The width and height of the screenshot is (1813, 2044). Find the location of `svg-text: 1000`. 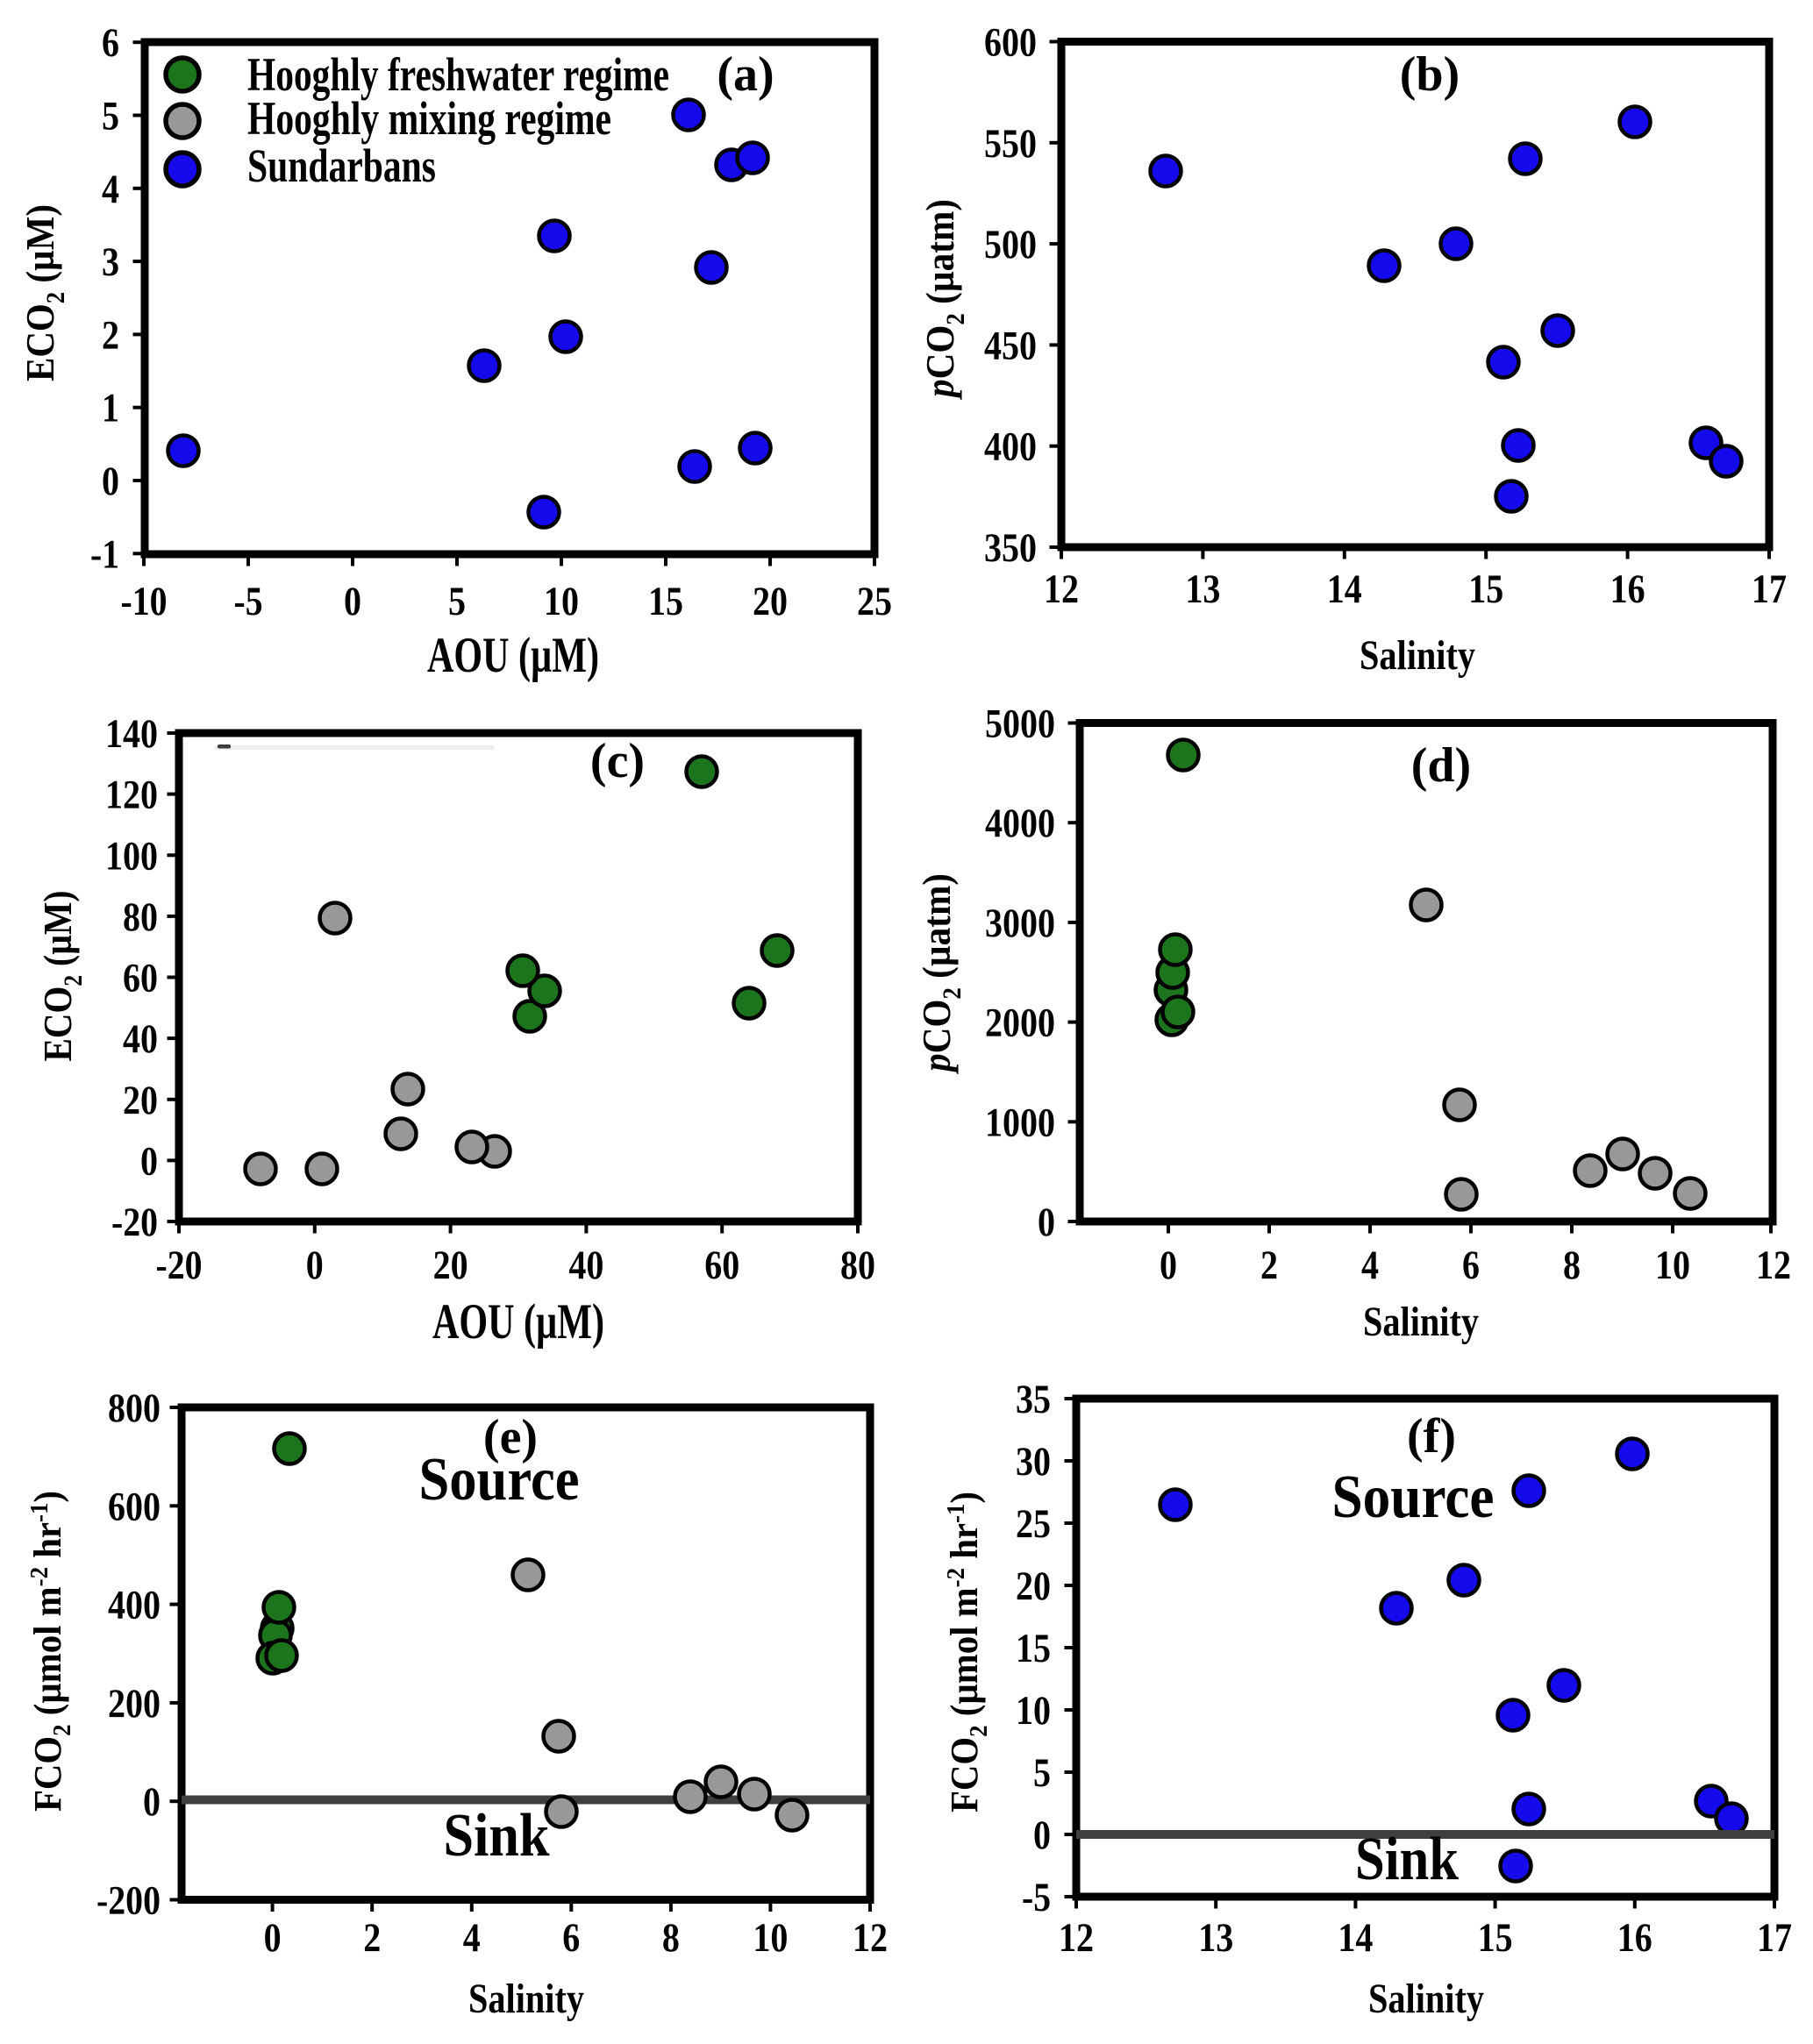

svg-text: 1000 is located at coordinates (1020, 1122).